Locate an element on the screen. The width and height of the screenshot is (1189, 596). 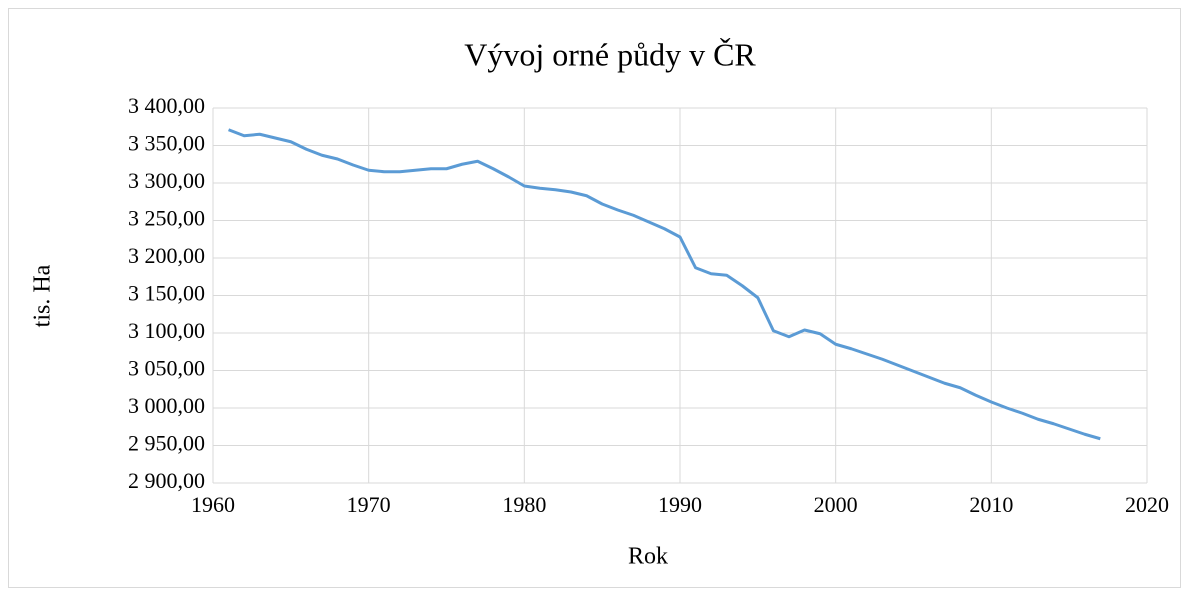
x-tick-label: 2010 is located at coordinates (991, 504).